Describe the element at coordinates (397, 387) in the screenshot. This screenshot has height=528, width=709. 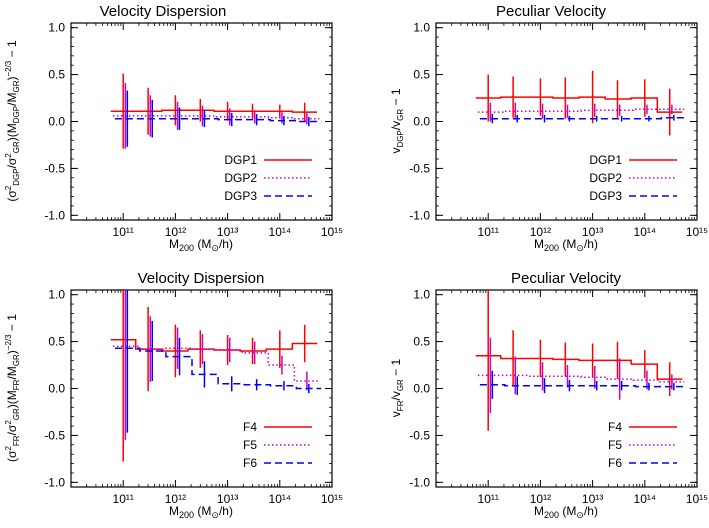
I see `y-axis-label: vFR/vGR − 1` at that location.